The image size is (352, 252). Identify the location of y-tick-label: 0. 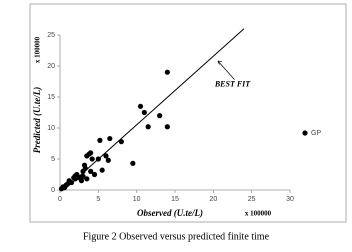
(53, 190).